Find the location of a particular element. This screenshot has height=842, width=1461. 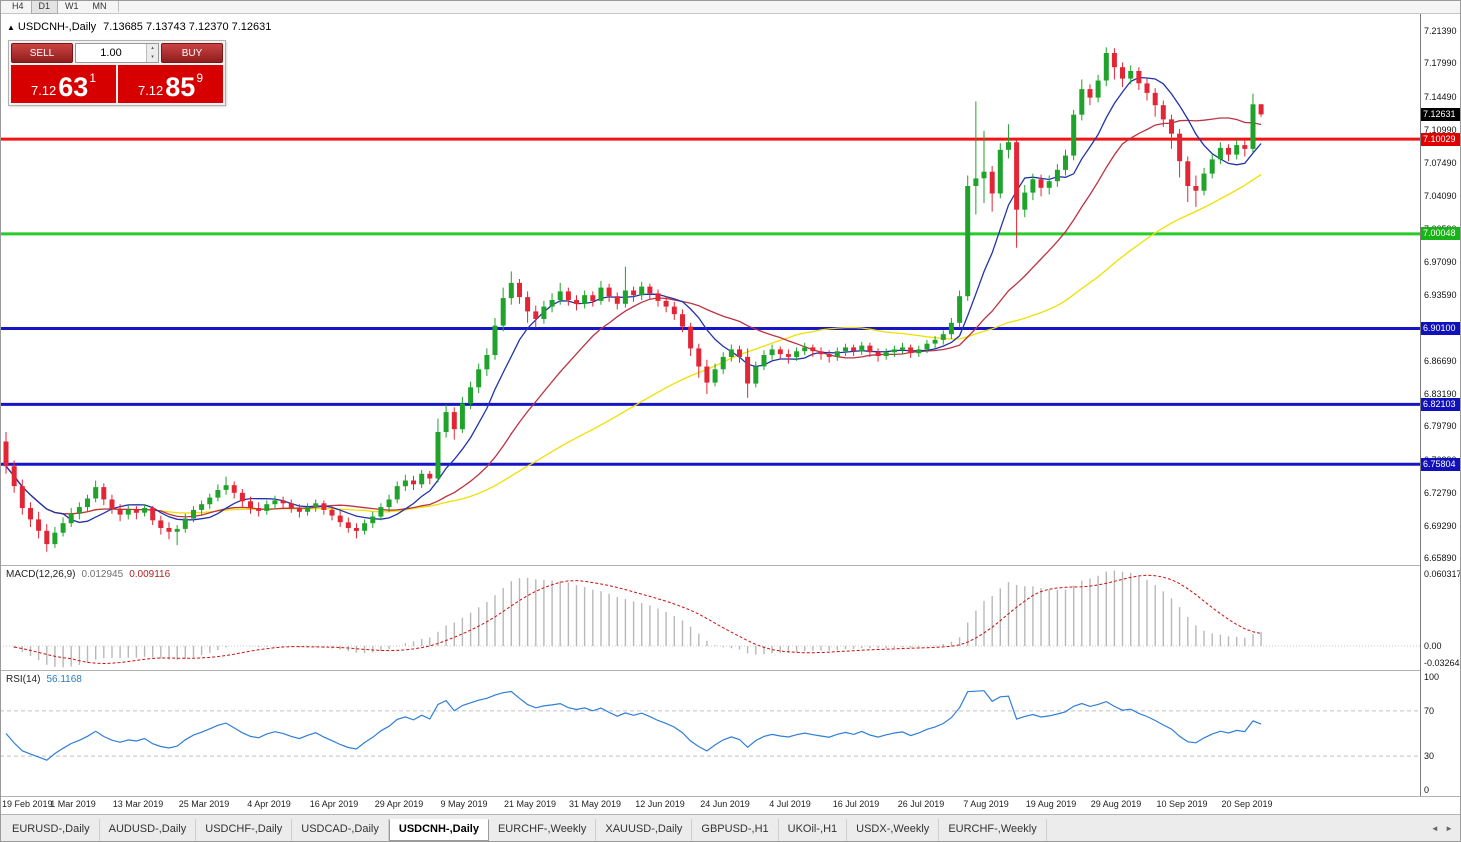

buy-price-display: 7.12 85 9 is located at coordinates (170, 84).